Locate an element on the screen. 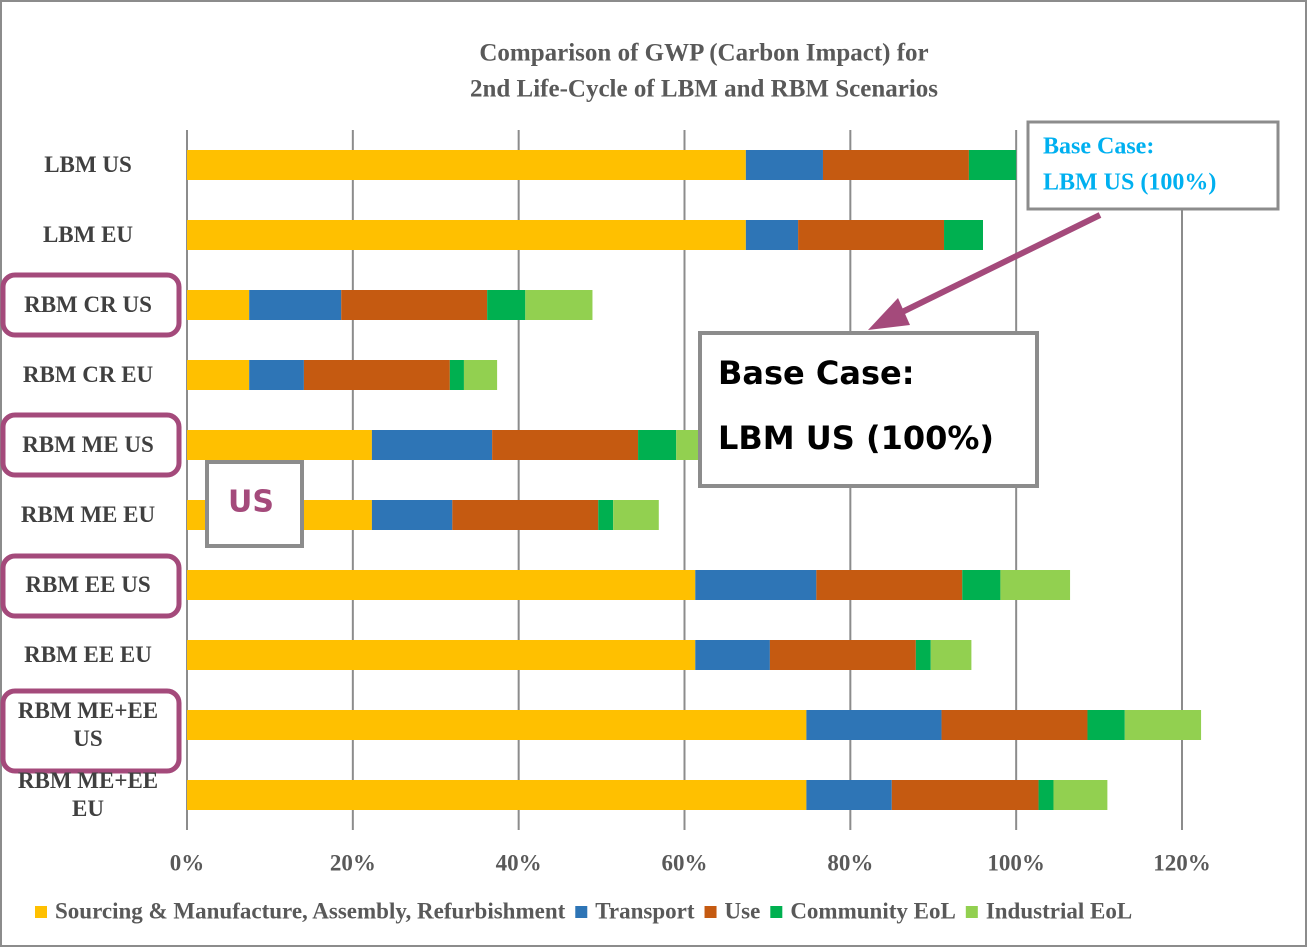 This screenshot has height=947, width=1307. annotation: US is located at coordinates (251, 502).